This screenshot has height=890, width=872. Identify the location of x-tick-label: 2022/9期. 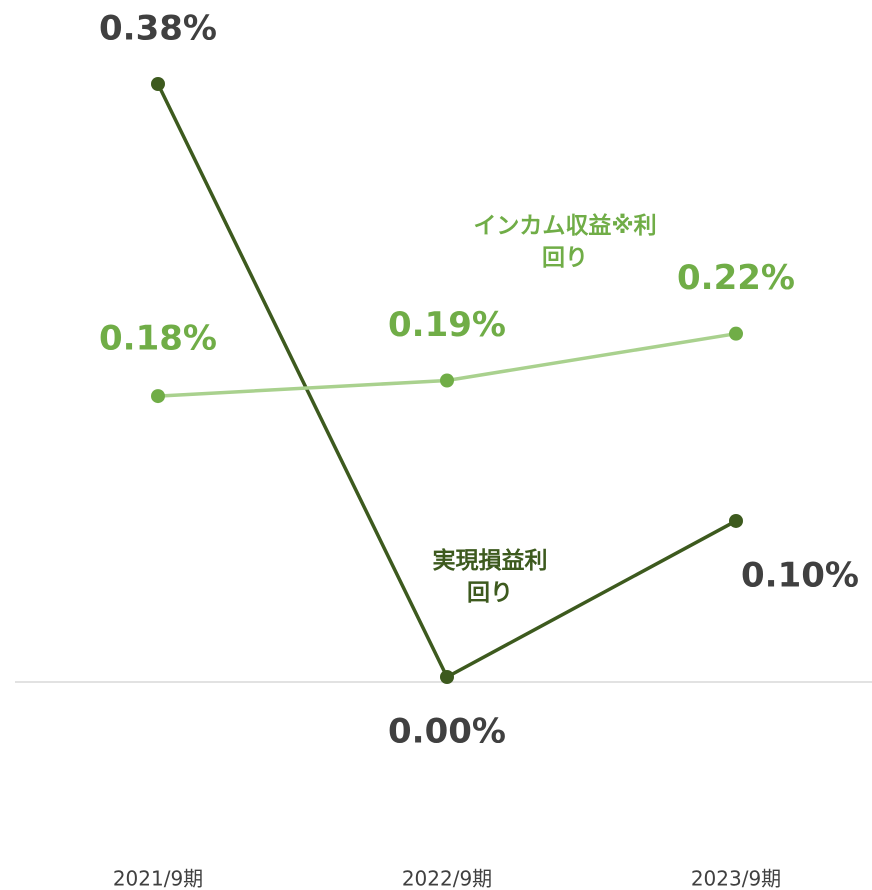
(447, 878).